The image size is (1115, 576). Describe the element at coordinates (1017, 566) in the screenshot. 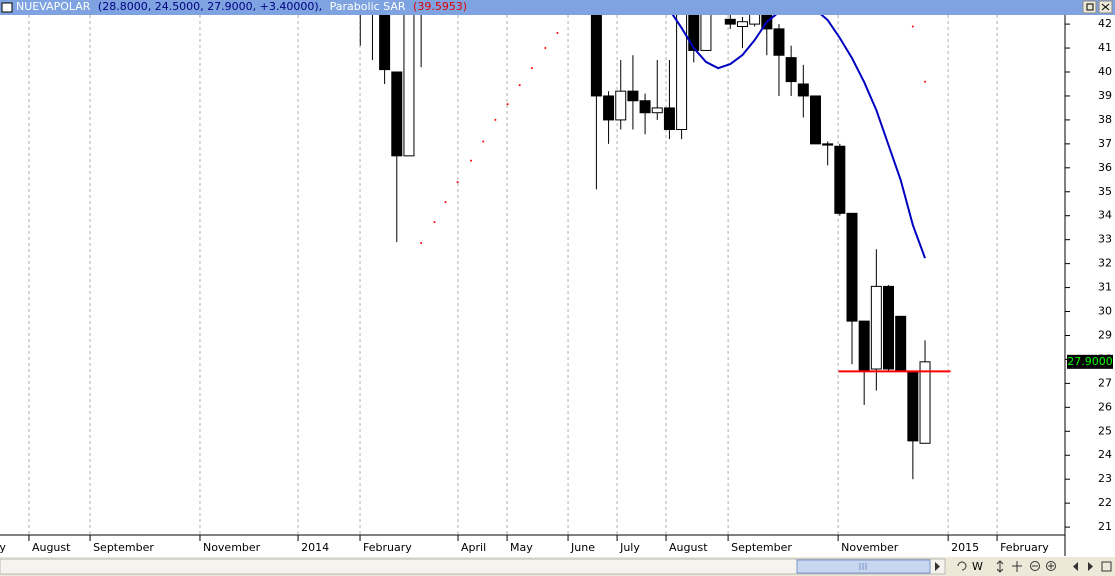

I see `pan-icon` at that location.